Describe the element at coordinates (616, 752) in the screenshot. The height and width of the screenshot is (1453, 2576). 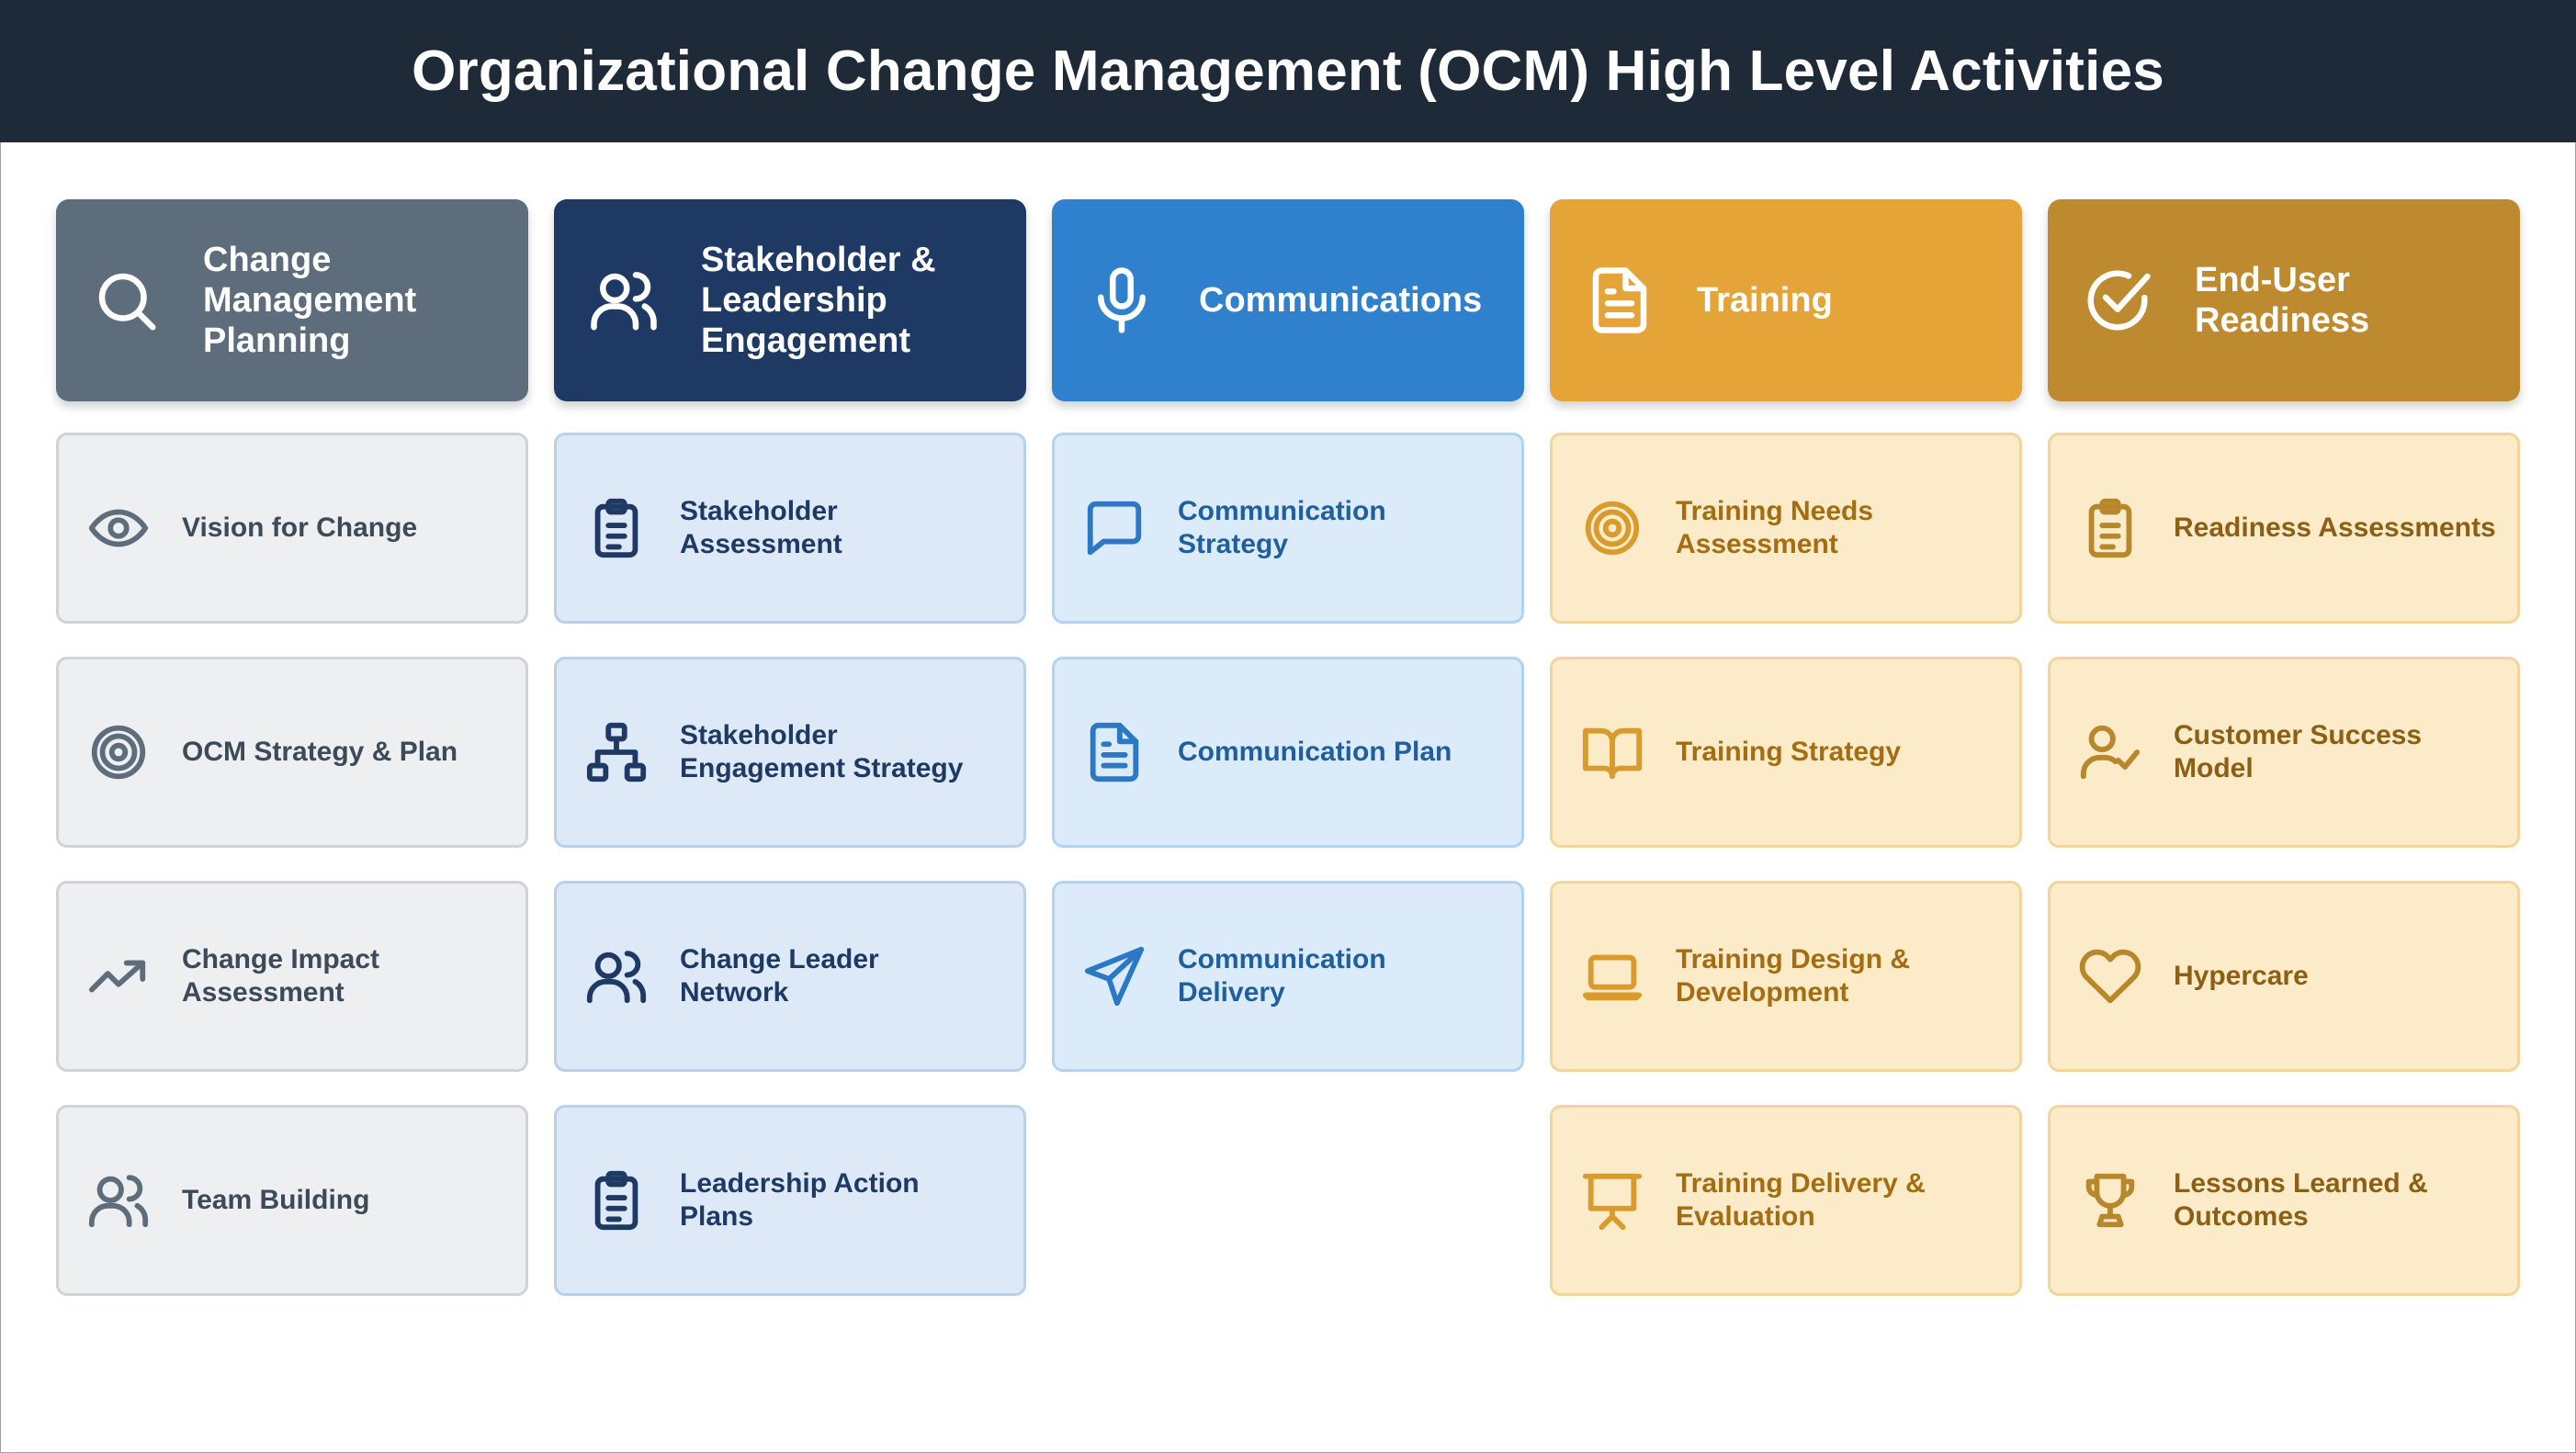
I see `org-chart-icon` at that location.